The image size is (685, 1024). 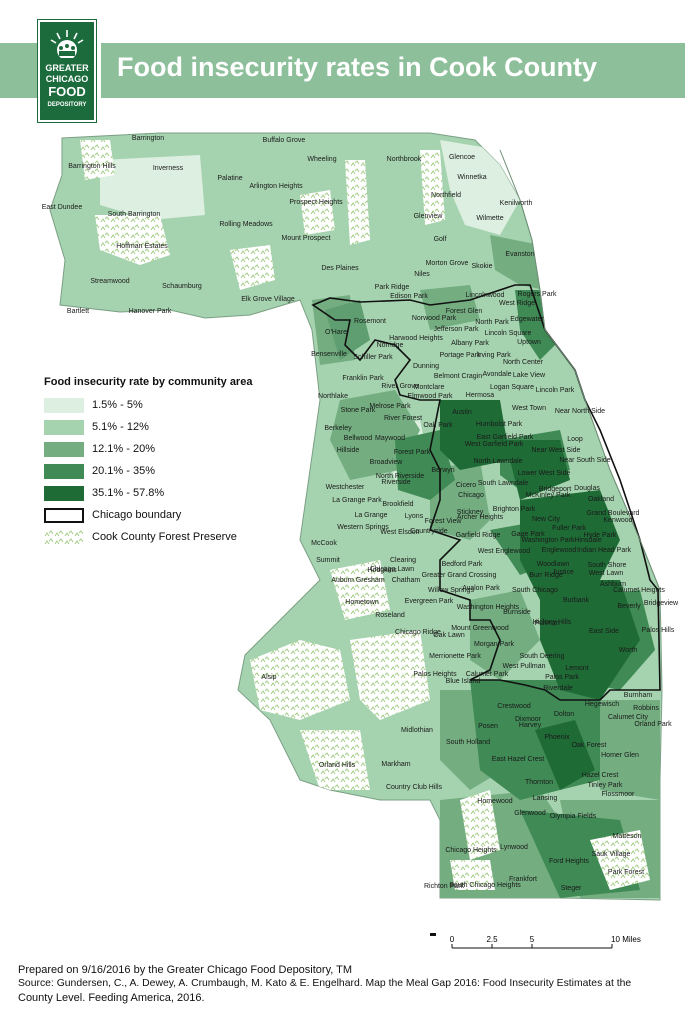 I want to click on place-label-barrington: Barrington, so click(x=148, y=138).